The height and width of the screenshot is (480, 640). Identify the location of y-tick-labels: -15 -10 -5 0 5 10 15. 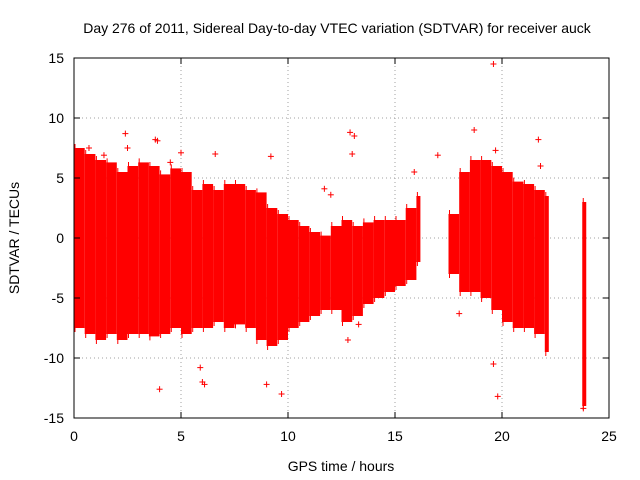
(54, 238).